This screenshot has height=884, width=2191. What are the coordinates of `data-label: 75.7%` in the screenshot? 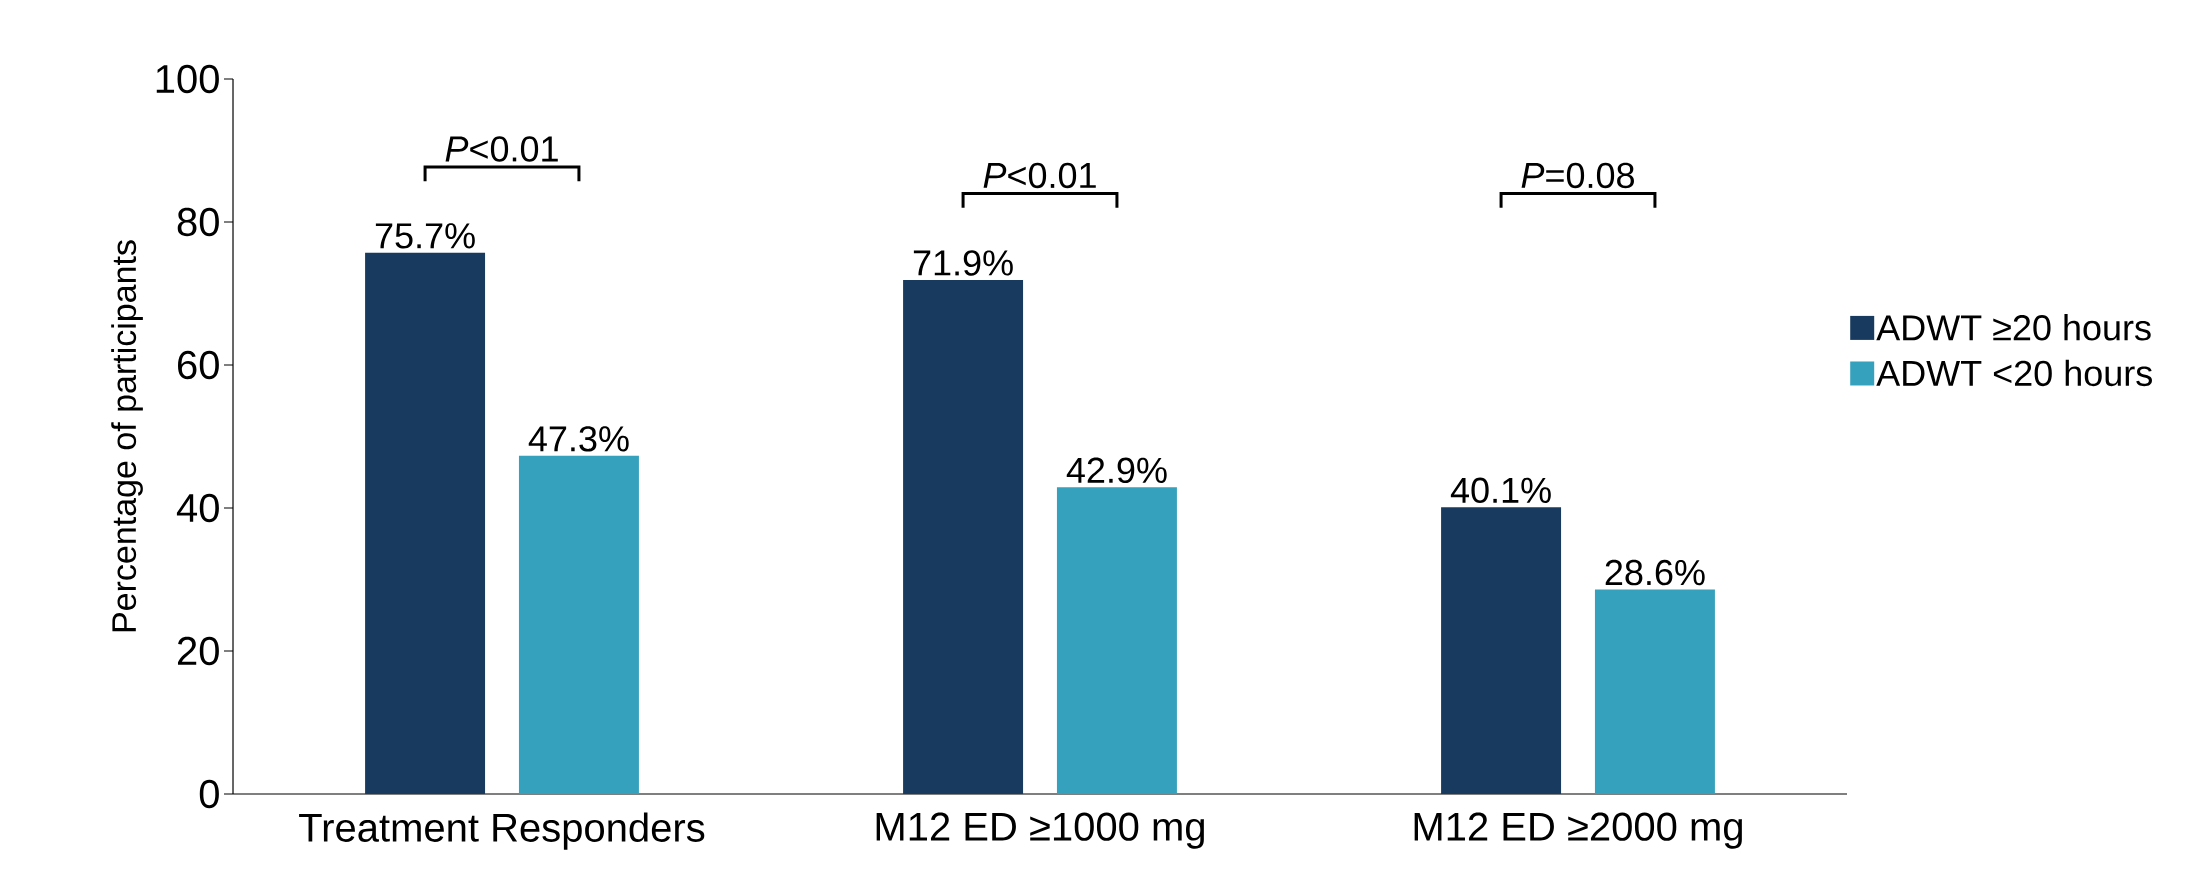 It's located at (425, 236).